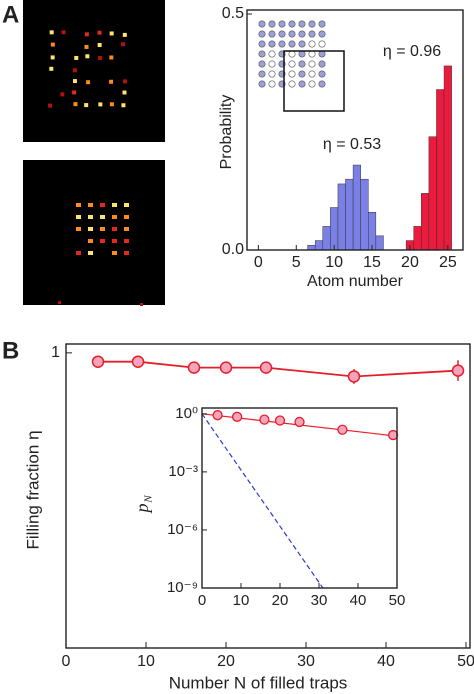 The image size is (474, 694). Describe the element at coordinates (149, 499) in the screenshot. I see `y-axis-label-subscript: N` at that location.